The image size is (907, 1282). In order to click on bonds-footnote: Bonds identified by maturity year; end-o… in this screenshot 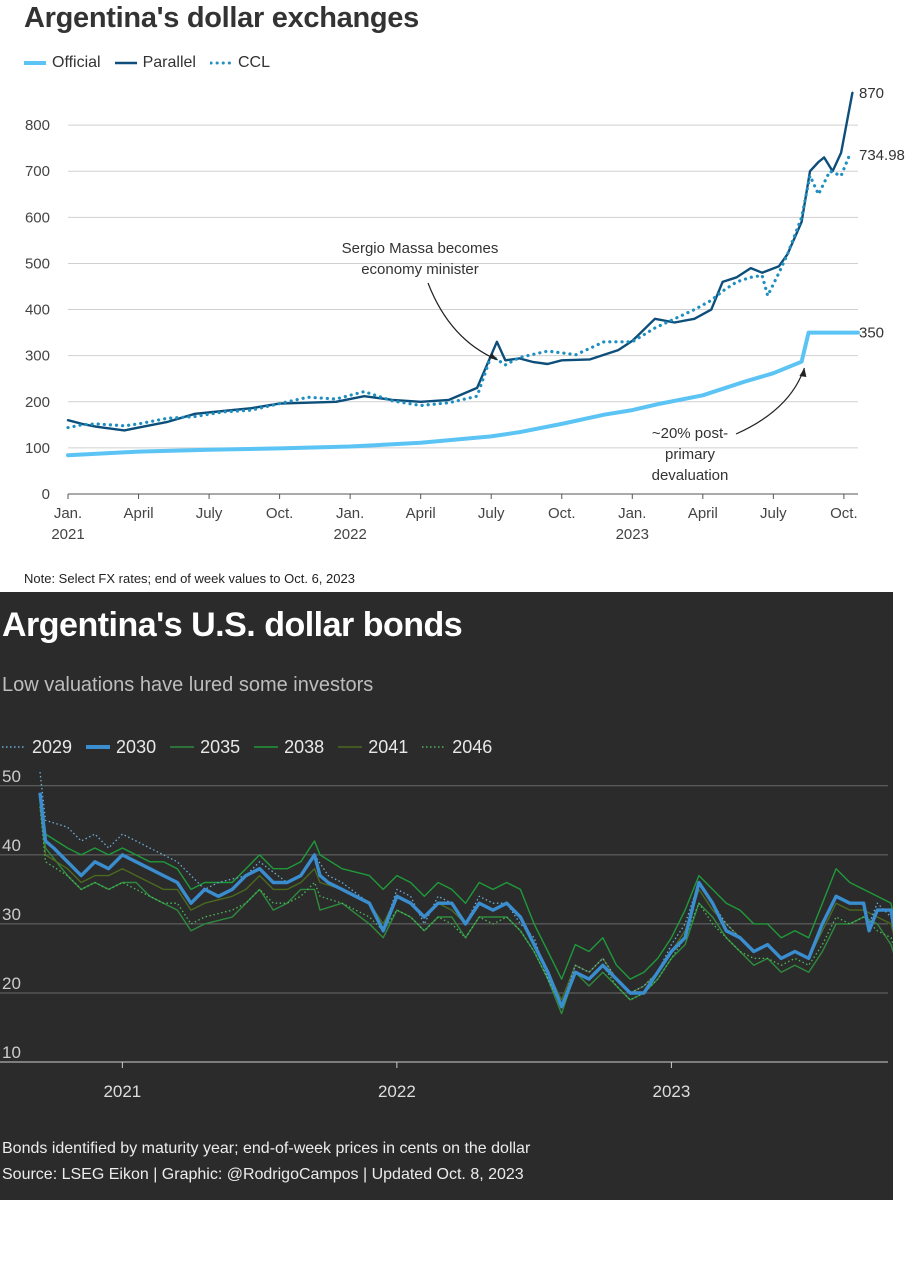, I will do `click(266, 1148)`.